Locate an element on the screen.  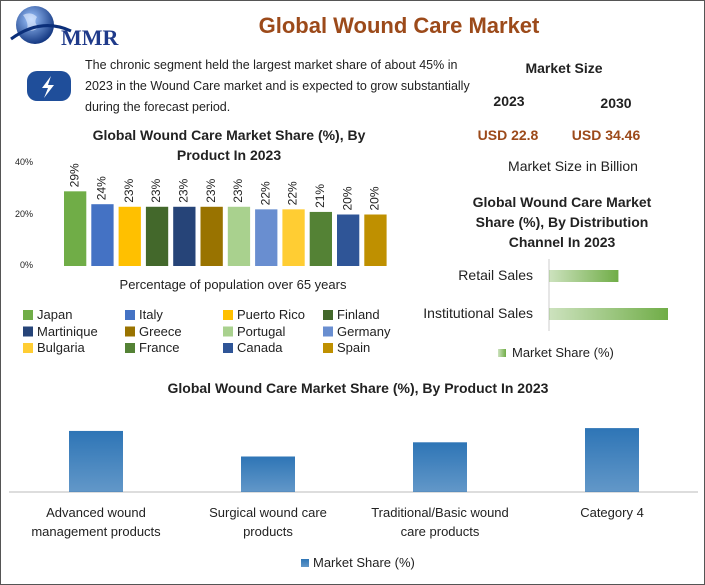
legend-label: Spain is located at coordinates (354, 347).